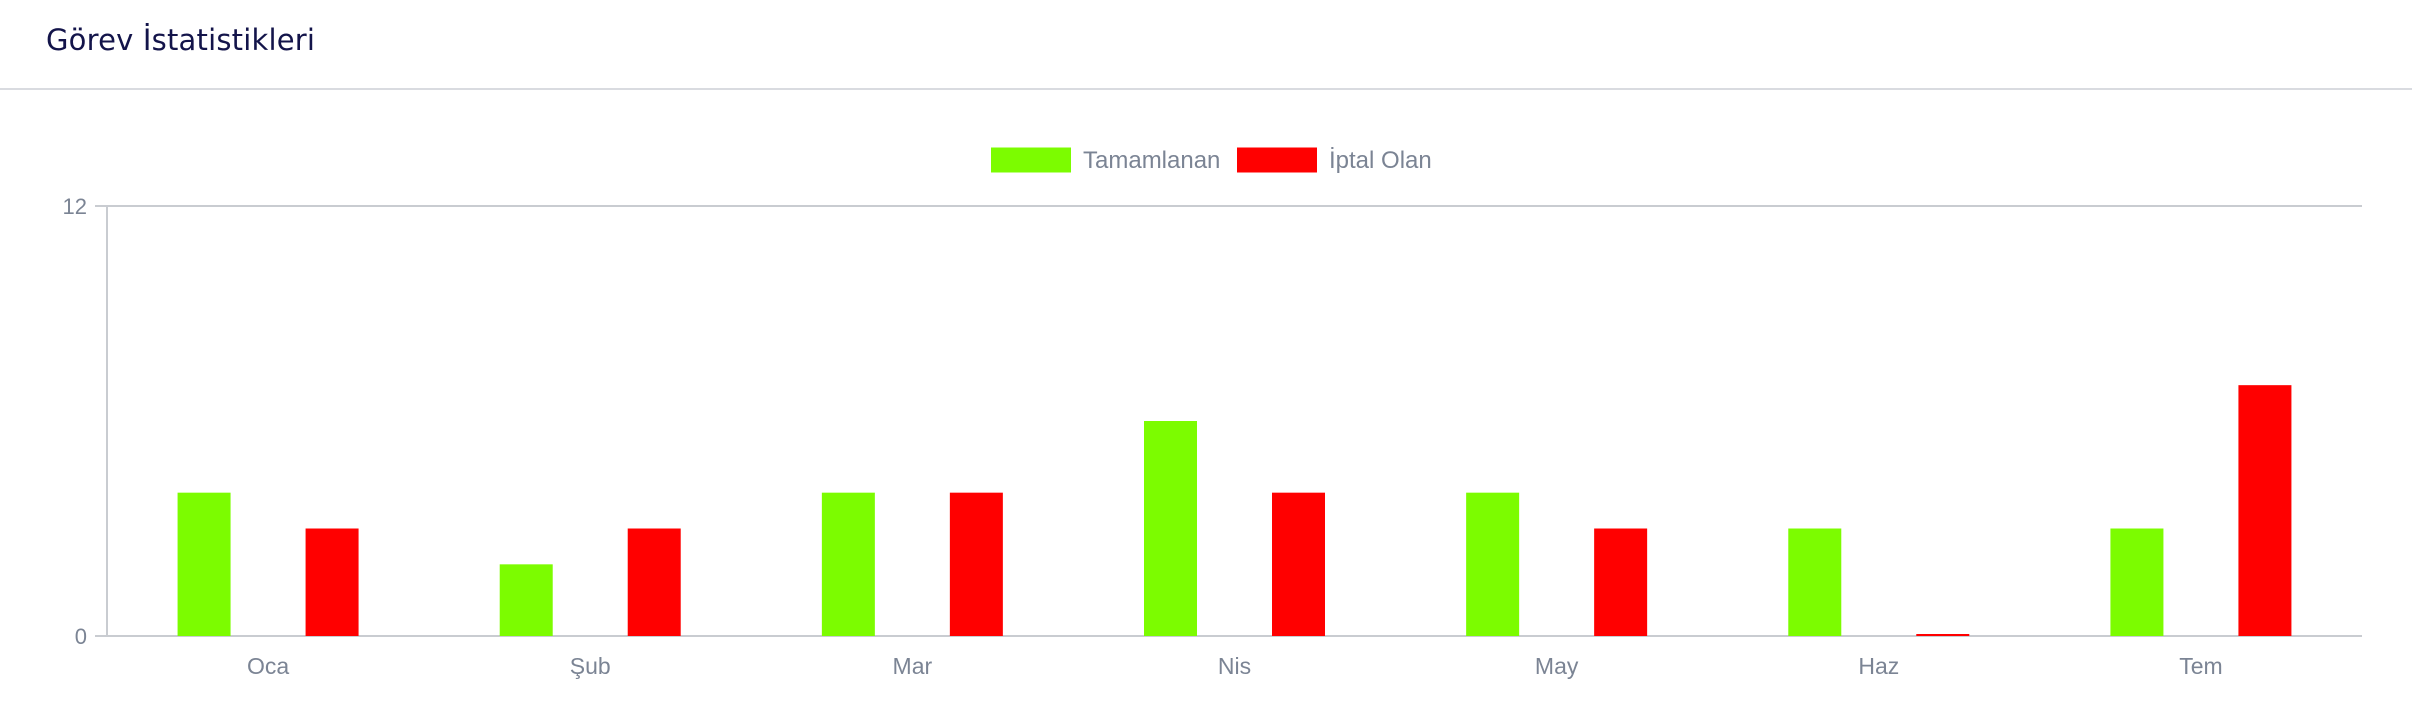 The image size is (2412, 711). Describe the element at coordinates (2200, 666) in the screenshot. I see `x-tick-label: Tem` at that location.